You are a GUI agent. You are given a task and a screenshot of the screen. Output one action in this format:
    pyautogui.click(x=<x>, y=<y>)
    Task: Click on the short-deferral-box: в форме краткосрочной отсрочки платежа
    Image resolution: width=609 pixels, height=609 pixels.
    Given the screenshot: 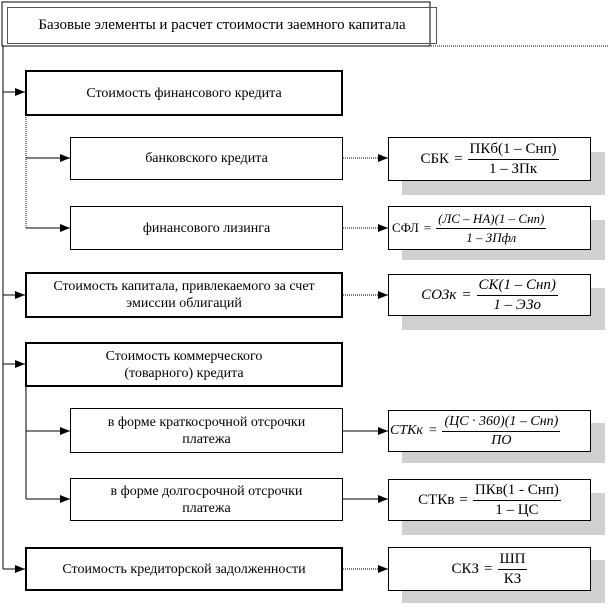 What is the action you would take?
    pyautogui.click(x=206, y=430)
    